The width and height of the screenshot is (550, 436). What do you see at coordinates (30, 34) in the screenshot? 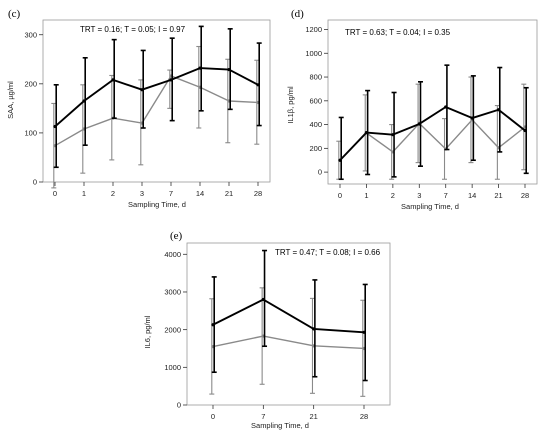
I see `y-tick-label: 300` at bounding box center [30, 34].